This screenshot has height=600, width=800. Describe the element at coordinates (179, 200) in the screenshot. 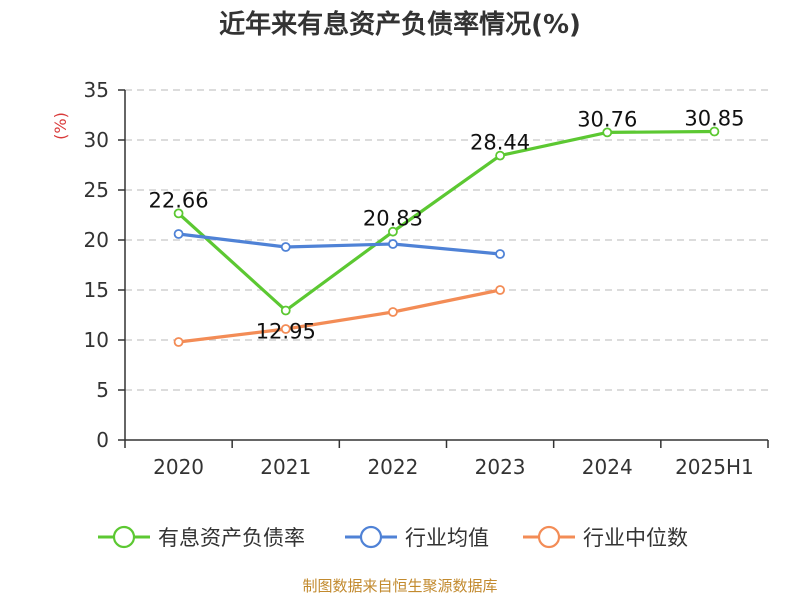

I see `data-label: 22.66` at that location.